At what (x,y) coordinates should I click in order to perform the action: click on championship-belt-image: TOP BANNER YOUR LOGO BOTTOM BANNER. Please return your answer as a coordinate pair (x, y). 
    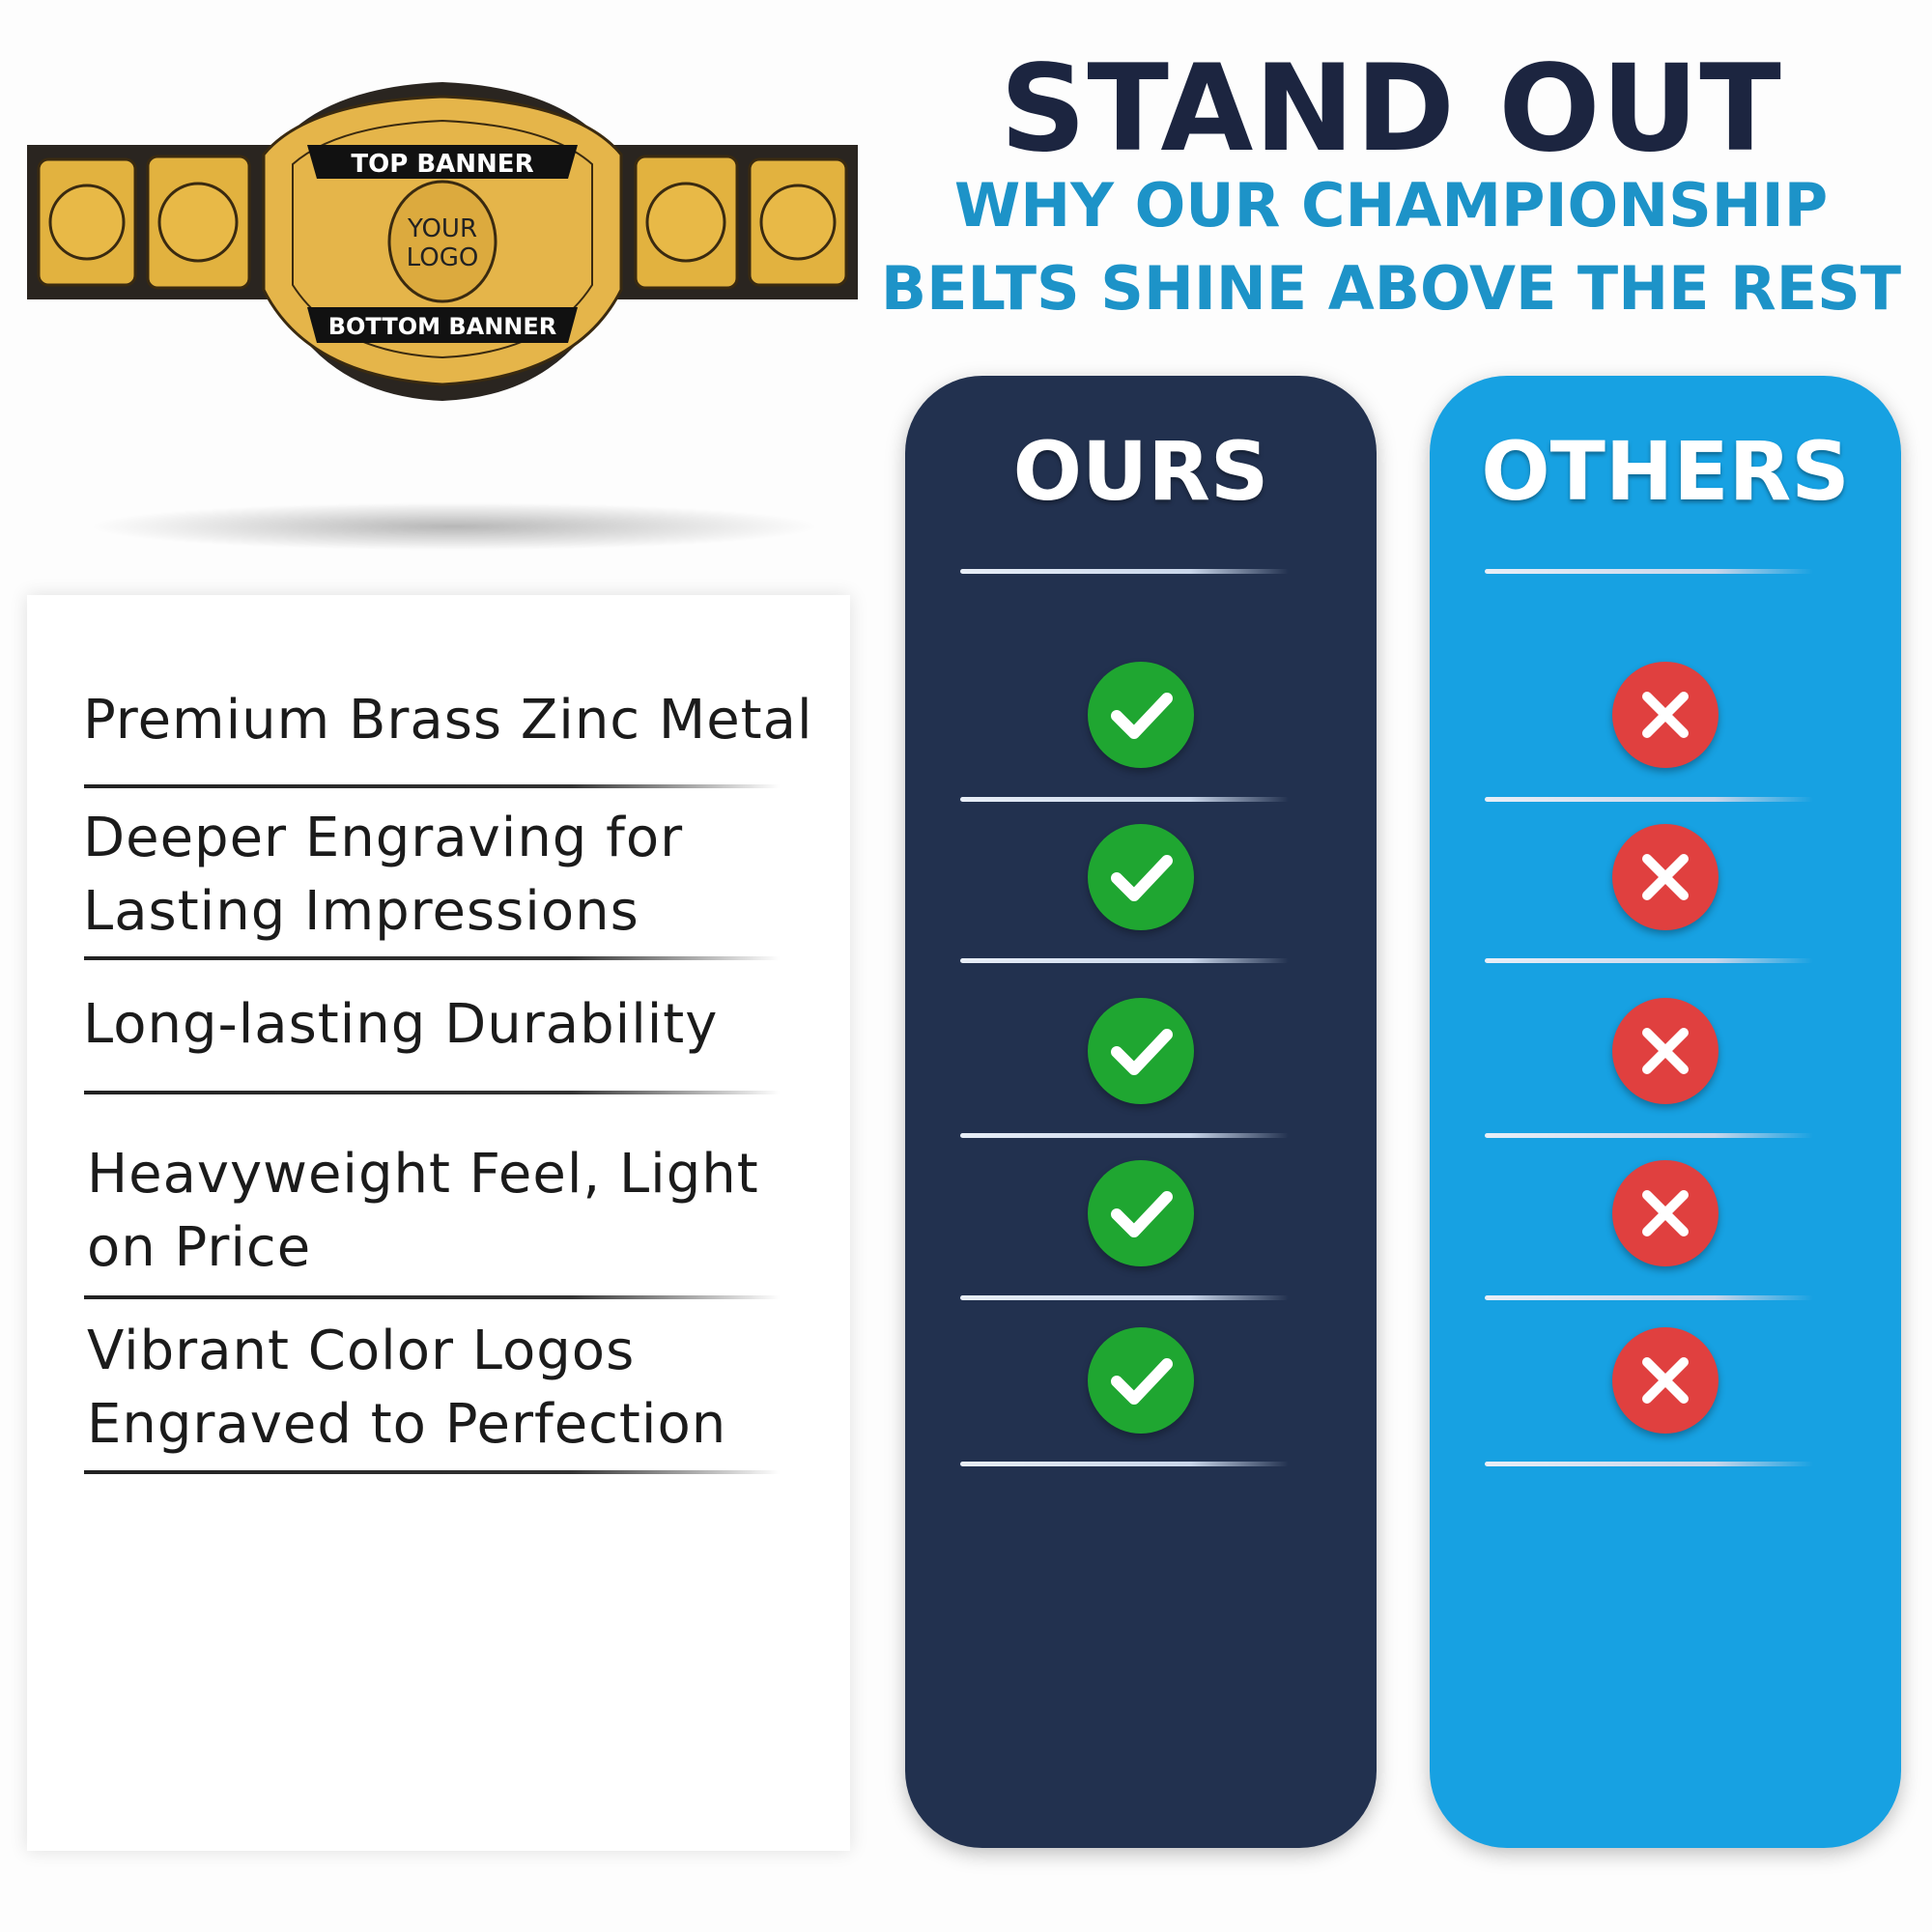
    Looking at the image, I should click on (442, 241).